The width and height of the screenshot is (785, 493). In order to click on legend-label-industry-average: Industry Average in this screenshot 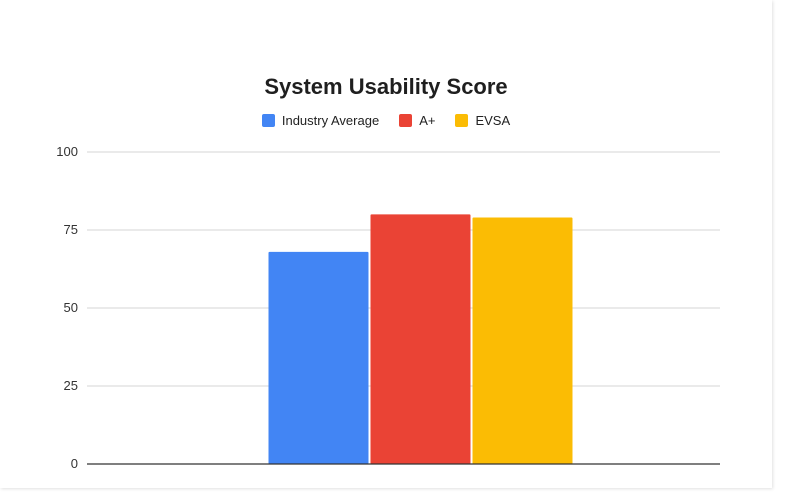, I will do `click(330, 120)`.